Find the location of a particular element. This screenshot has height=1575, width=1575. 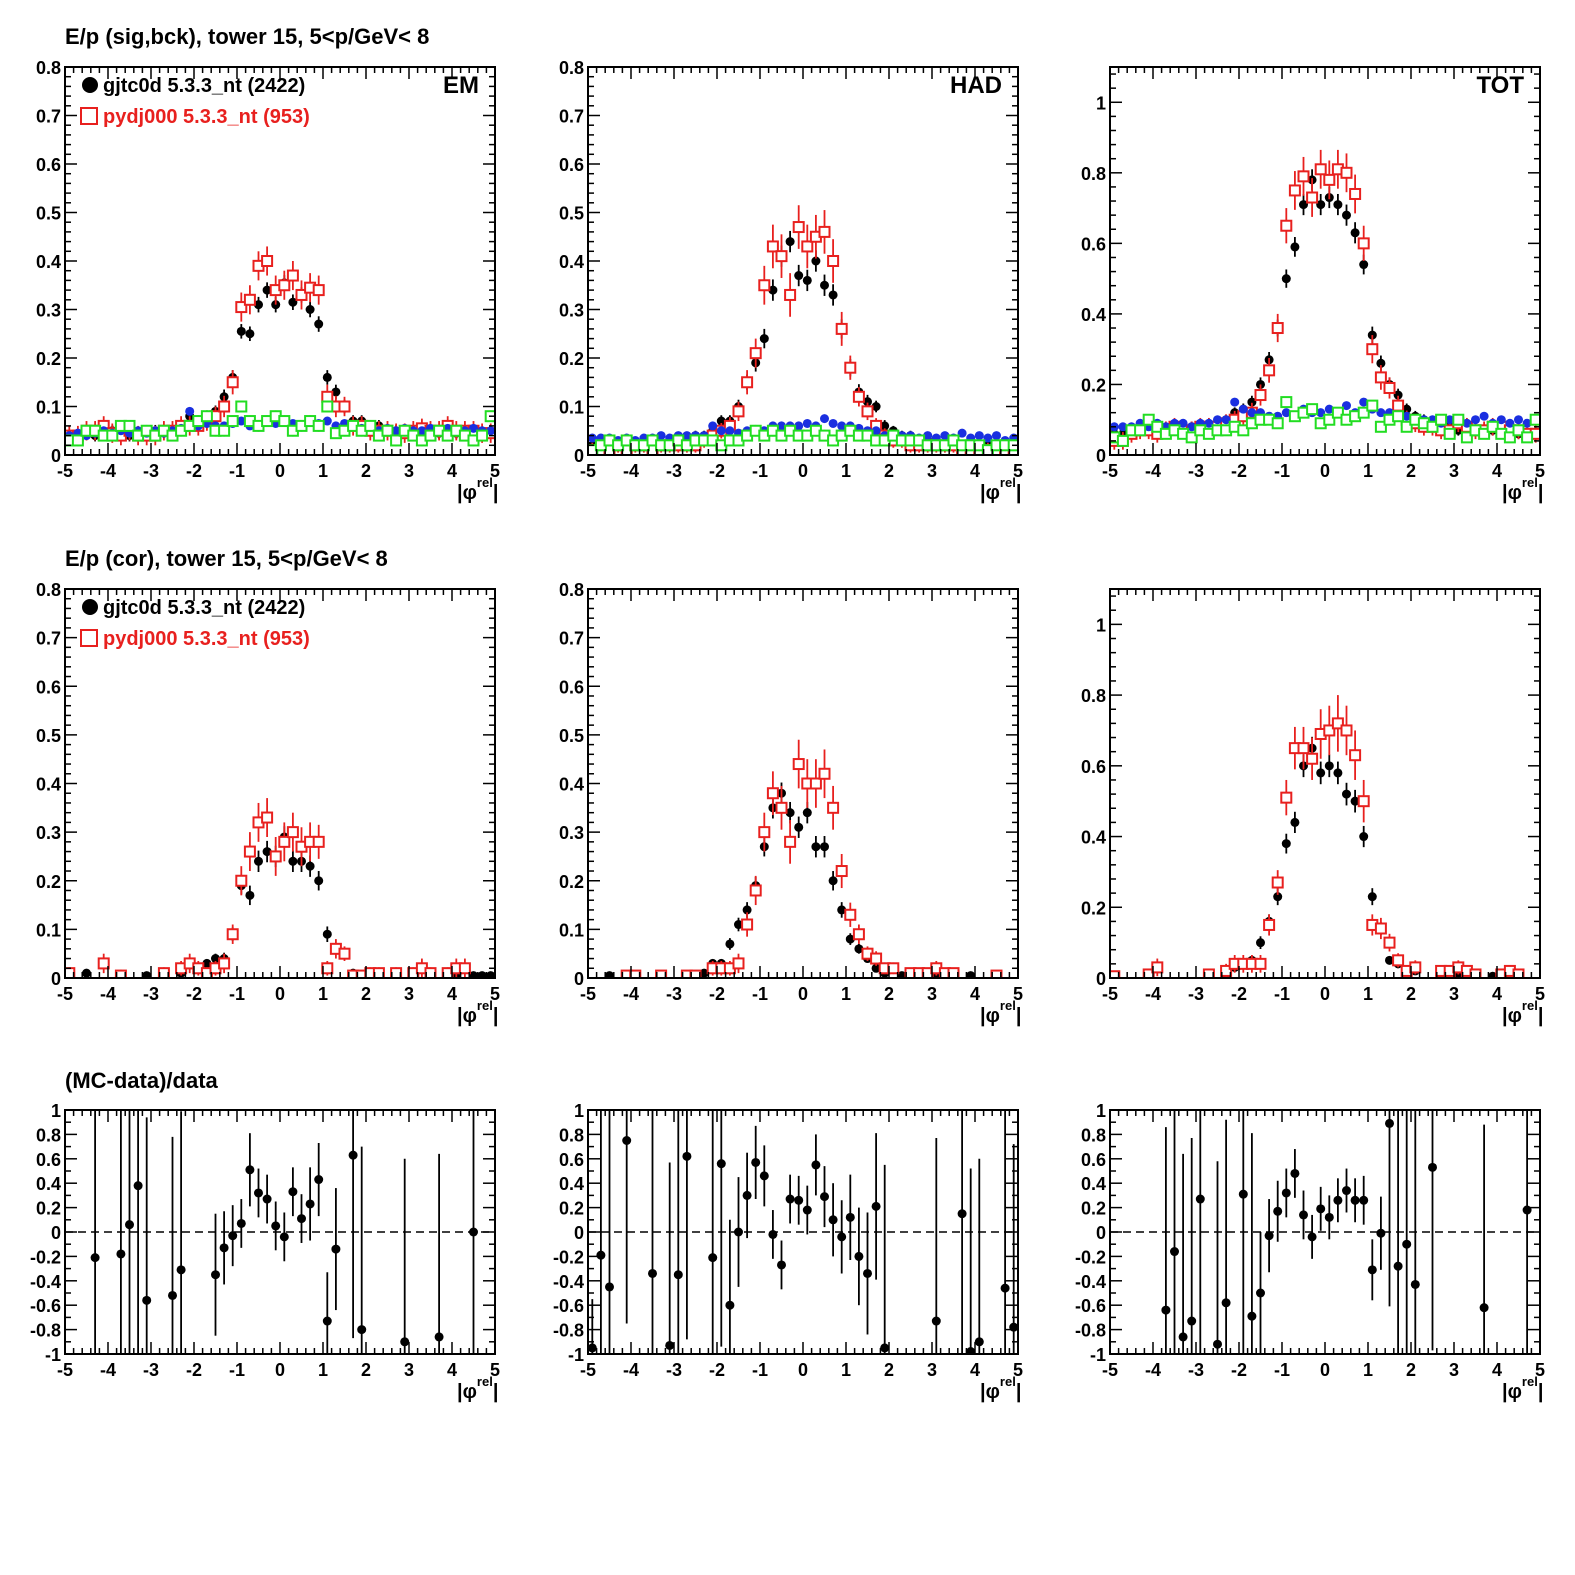

legend-data-marker is located at coordinates (90, 85).